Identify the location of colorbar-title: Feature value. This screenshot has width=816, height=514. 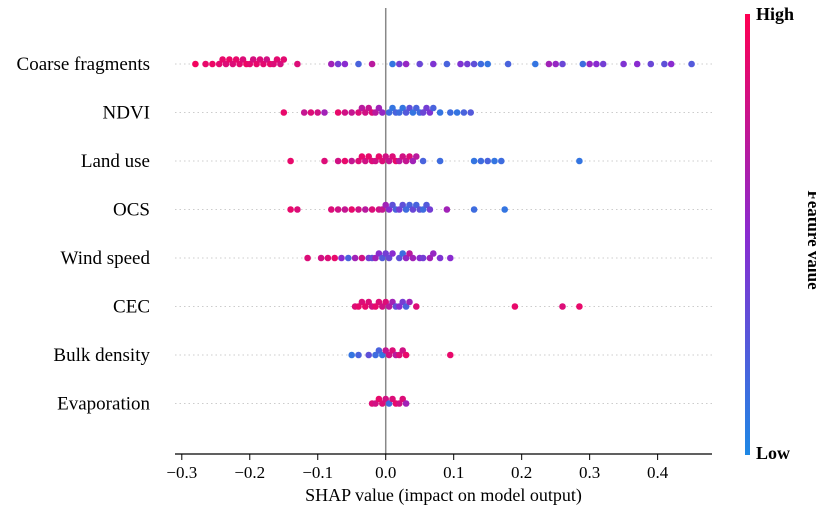
(810, 240).